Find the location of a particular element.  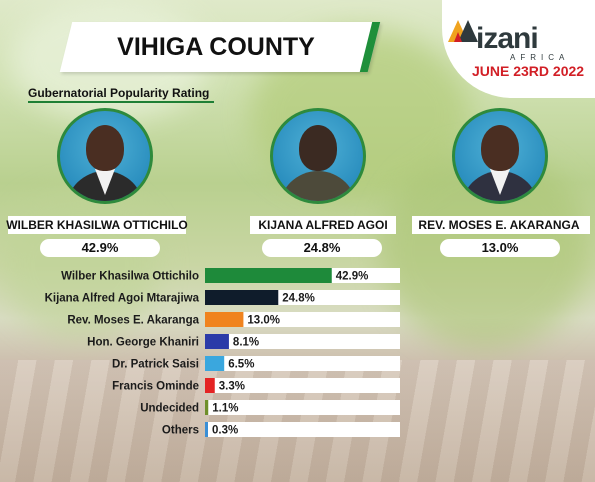

value-label: 1.1% is located at coordinates (225, 409).